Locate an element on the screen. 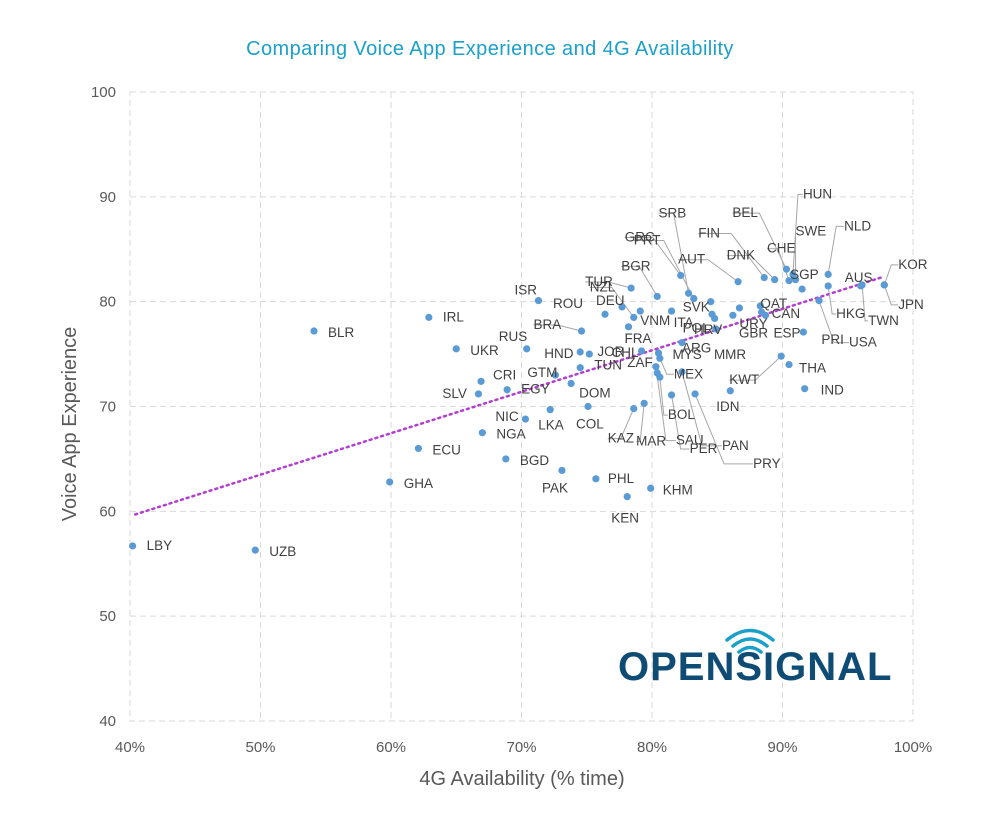 The height and width of the screenshot is (815, 1000). point-label-zaf: ZAF is located at coordinates (640, 362).